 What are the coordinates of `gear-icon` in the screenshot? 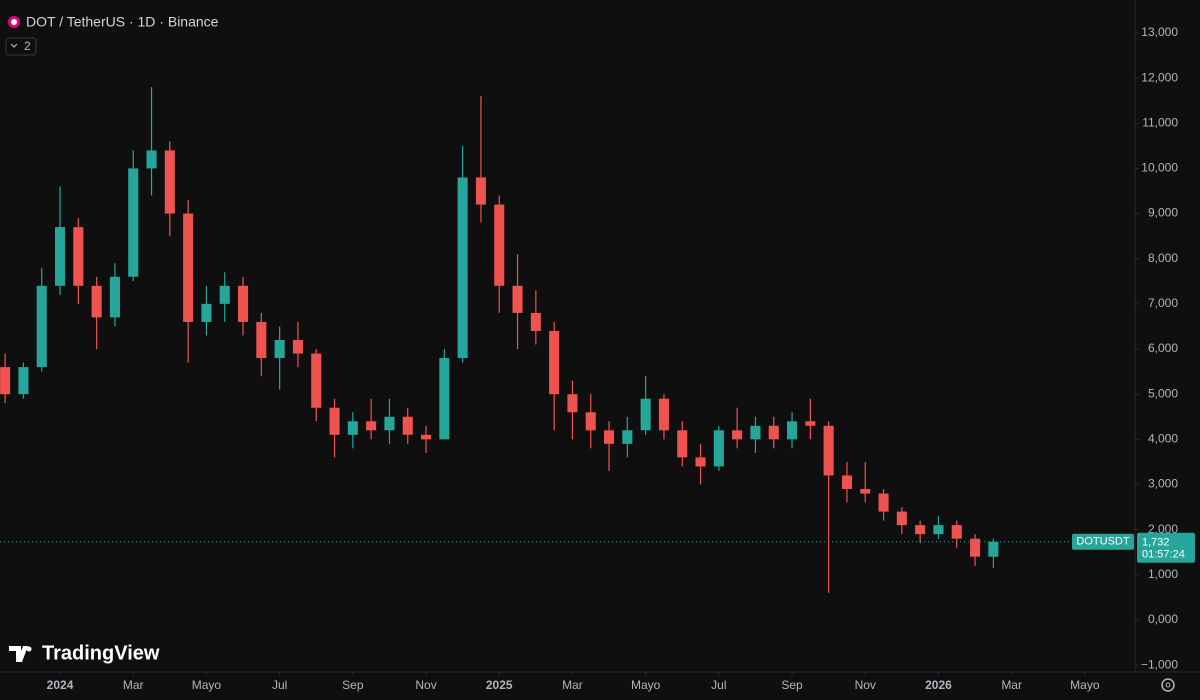 It's located at (1168, 685).